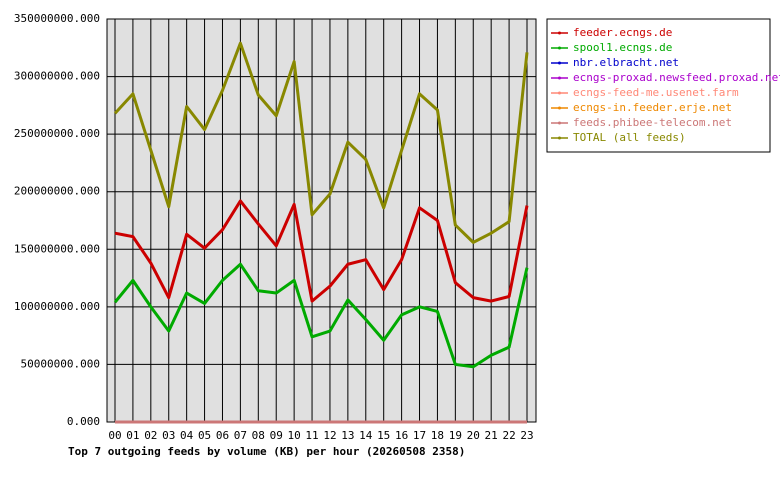  What do you see at coordinates (676, 77) in the screenshot?
I see `legend-label: ecngs-proxad.newsfeed.proxad.net` at bounding box center [676, 77].